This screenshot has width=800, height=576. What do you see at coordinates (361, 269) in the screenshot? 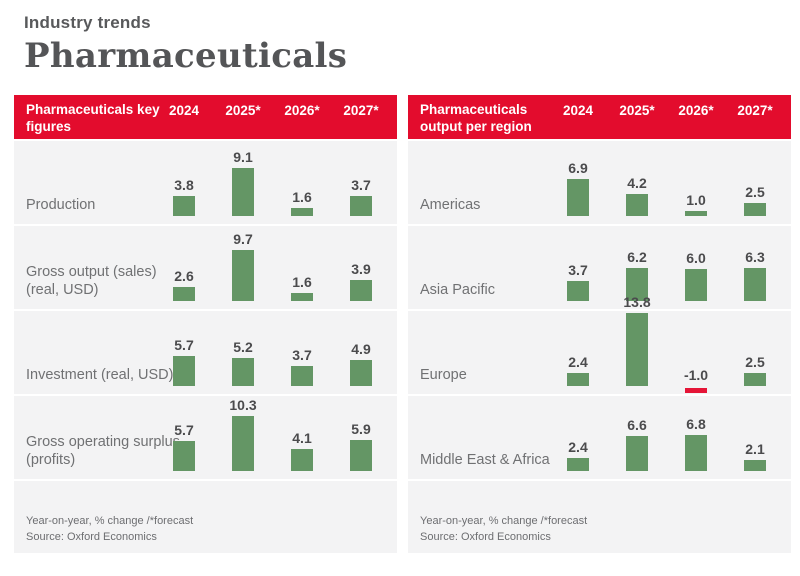
I see `bar-value-label: 3.9` at bounding box center [361, 269].